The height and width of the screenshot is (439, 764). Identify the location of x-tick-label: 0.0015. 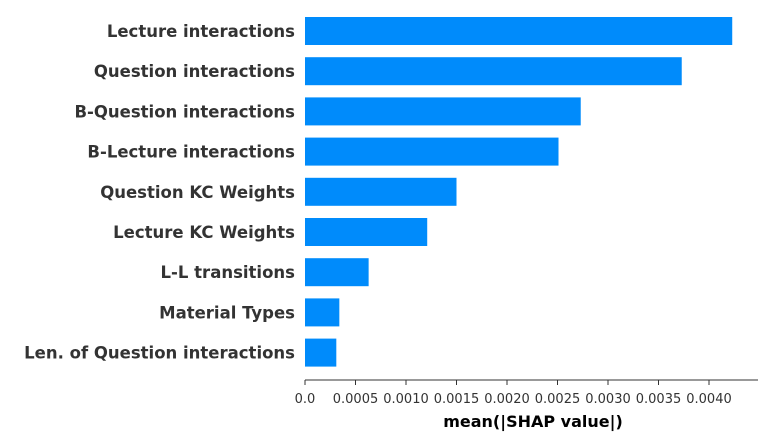
(457, 399).